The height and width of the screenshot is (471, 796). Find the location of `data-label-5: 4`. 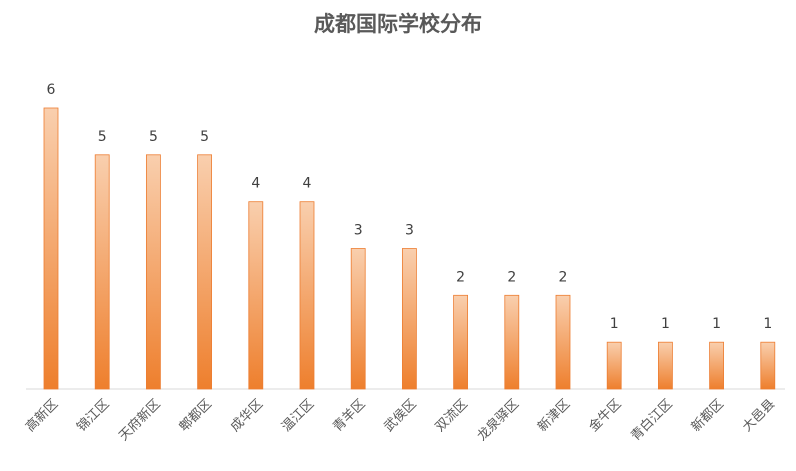

data-label-5: 4 is located at coordinates (307, 184).